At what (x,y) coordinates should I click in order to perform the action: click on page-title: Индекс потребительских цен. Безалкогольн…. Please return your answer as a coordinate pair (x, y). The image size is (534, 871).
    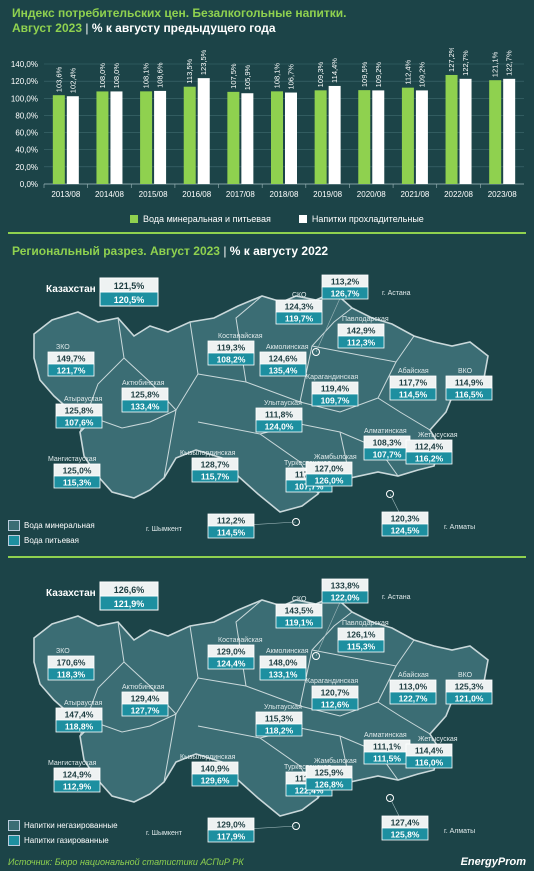
    Looking at the image, I should click on (179, 13).